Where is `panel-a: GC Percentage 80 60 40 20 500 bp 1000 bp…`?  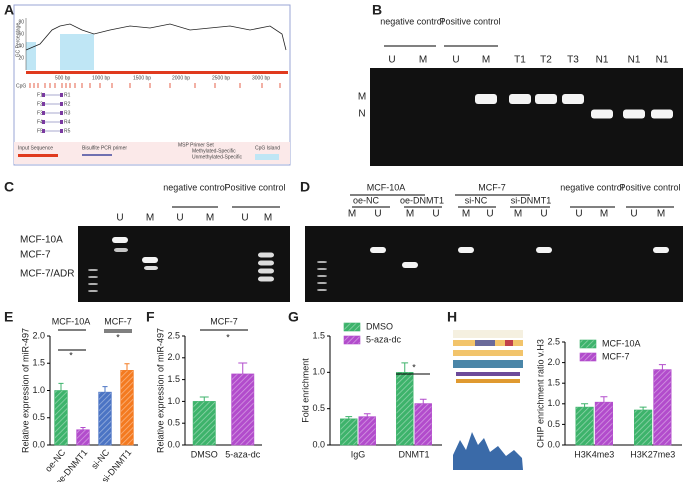 panel-a: GC Percentage 80 60 40 20 500 bp 1000 bp… is located at coordinates (152, 85).